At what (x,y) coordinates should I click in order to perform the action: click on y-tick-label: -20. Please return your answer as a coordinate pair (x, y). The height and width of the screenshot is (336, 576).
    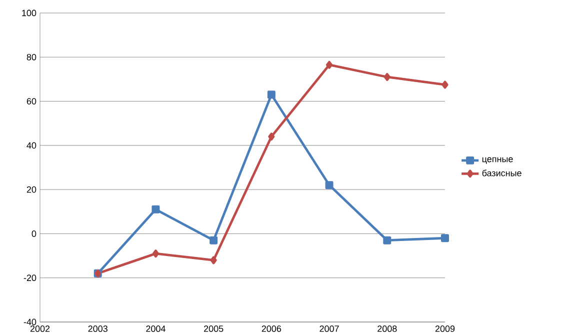
    Looking at the image, I should click on (30, 278).